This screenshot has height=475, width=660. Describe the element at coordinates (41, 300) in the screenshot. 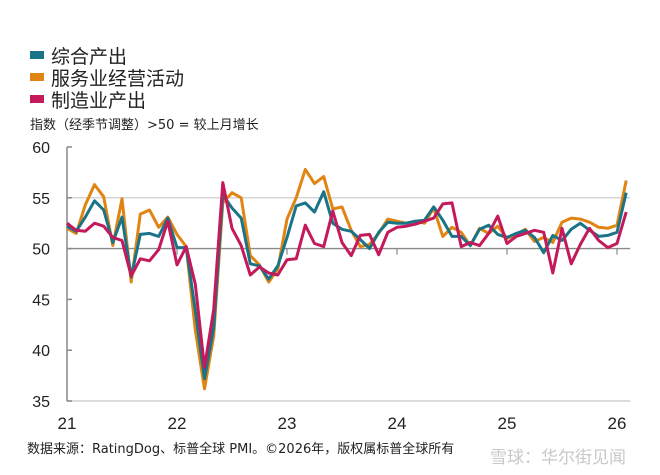

I see `y-tick-label: 45` at that location.